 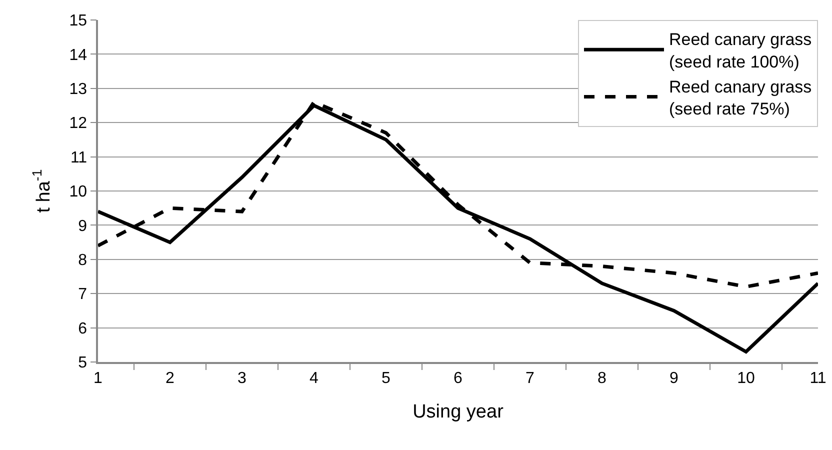 I want to click on x-tick-label: 5, so click(x=386, y=378).